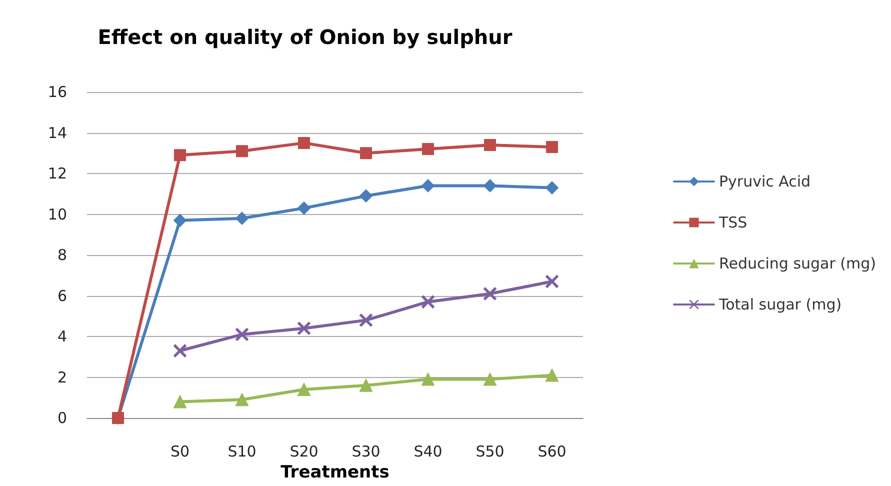 This screenshot has width=891, height=486. What do you see at coordinates (428, 451) in the screenshot?
I see `x-tick-label: S40` at bounding box center [428, 451].